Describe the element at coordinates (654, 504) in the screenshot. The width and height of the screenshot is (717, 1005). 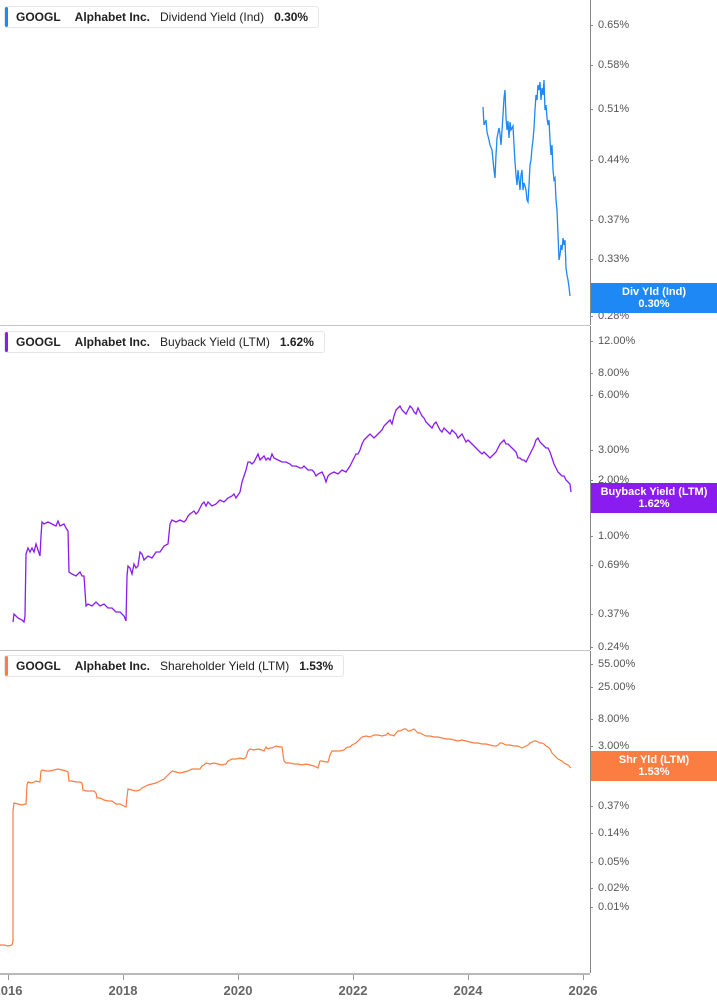
I see `badge-value: 1.62%` at that location.